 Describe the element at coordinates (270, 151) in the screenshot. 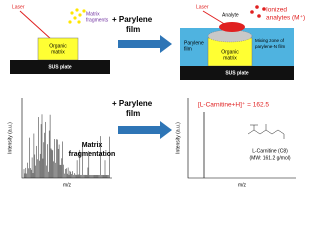

I see `compound-label: L-Carnitine (C8)` at that location.